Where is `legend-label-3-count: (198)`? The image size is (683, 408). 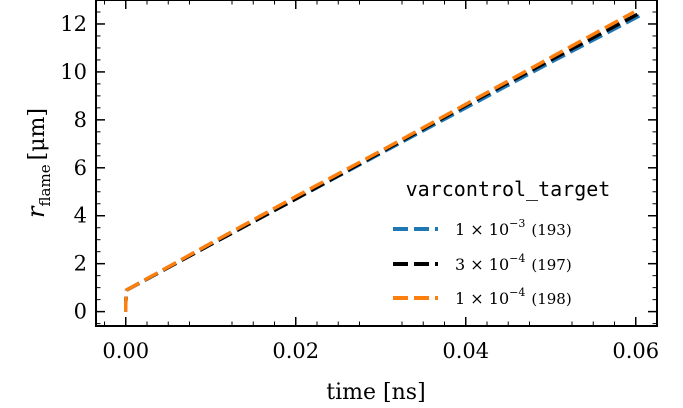 legend-label-3-count: (198) is located at coordinates (551, 299).